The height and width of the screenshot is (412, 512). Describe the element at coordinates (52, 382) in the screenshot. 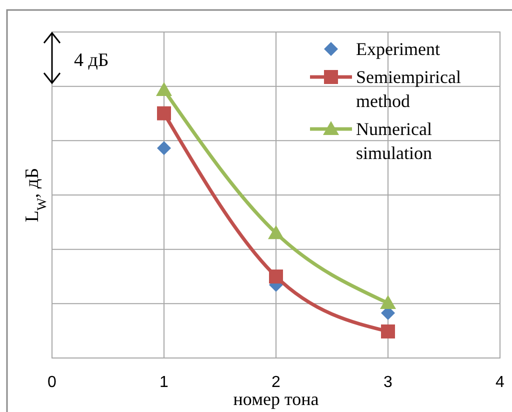

I see `x-tick-label: 0` at that location.